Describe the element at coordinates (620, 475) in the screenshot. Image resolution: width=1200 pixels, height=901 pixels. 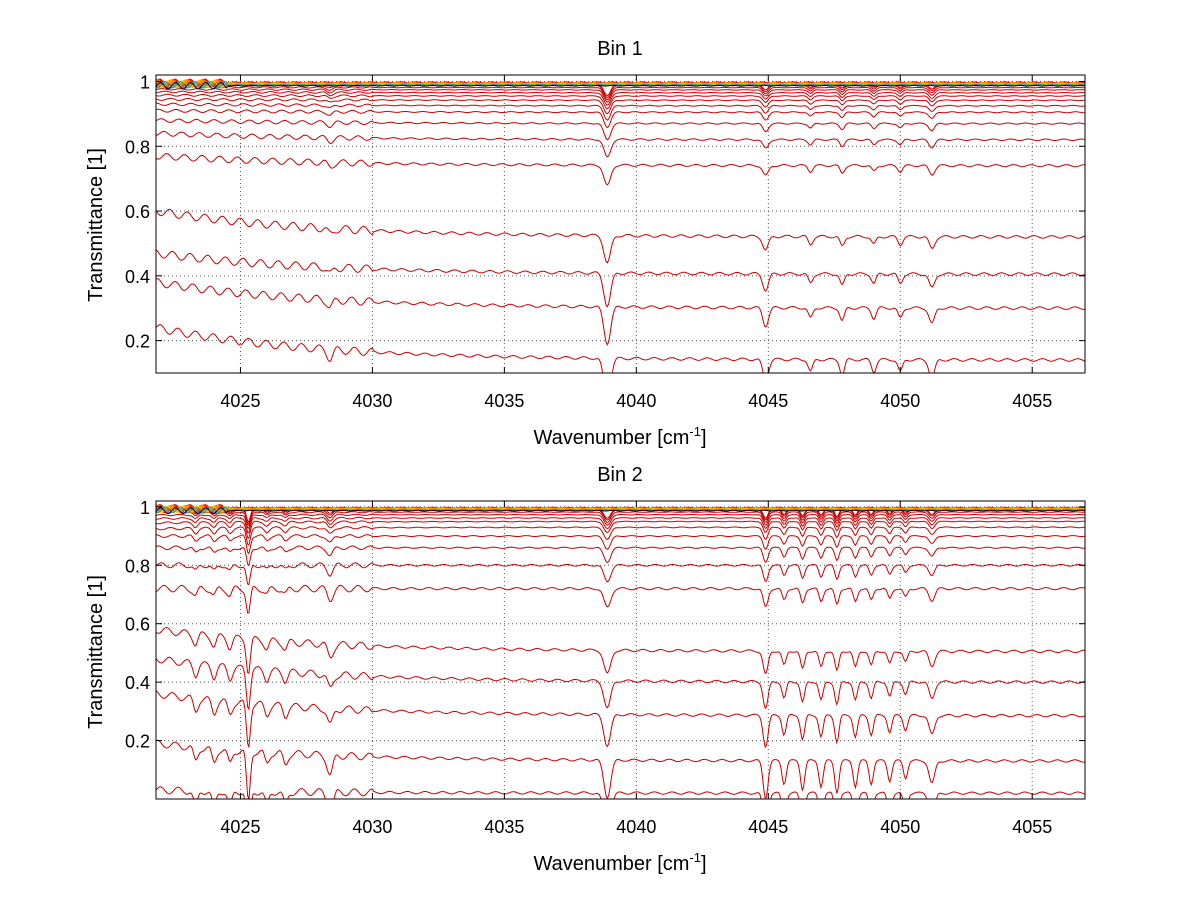
I see `subplot-title: Bin 2` at that location.